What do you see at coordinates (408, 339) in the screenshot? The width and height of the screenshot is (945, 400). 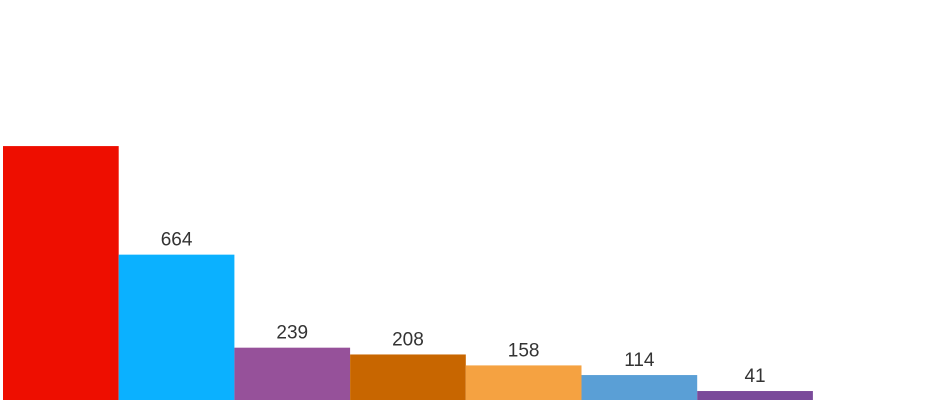 I see `bar-value-label-4: 208` at bounding box center [408, 339].